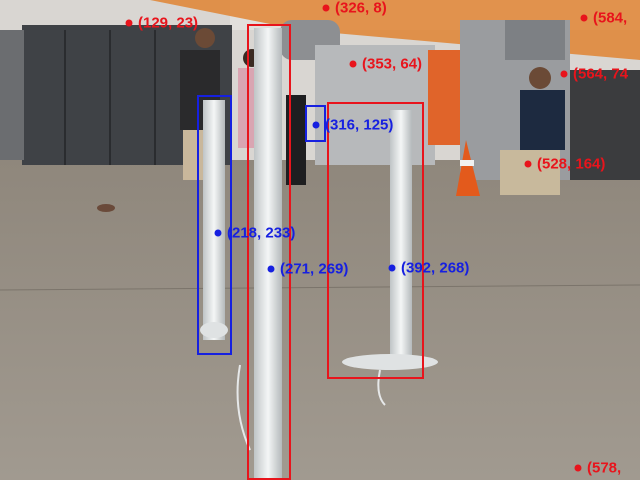 The image size is (640, 480). Describe the element at coordinates (375, 240) in the screenshot. I see `box-red-right-pole` at that location.